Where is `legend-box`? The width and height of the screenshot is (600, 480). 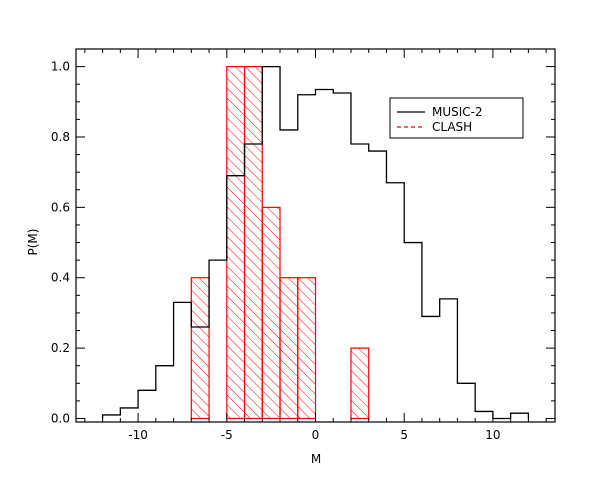 legend-box is located at coordinates (456, 118).